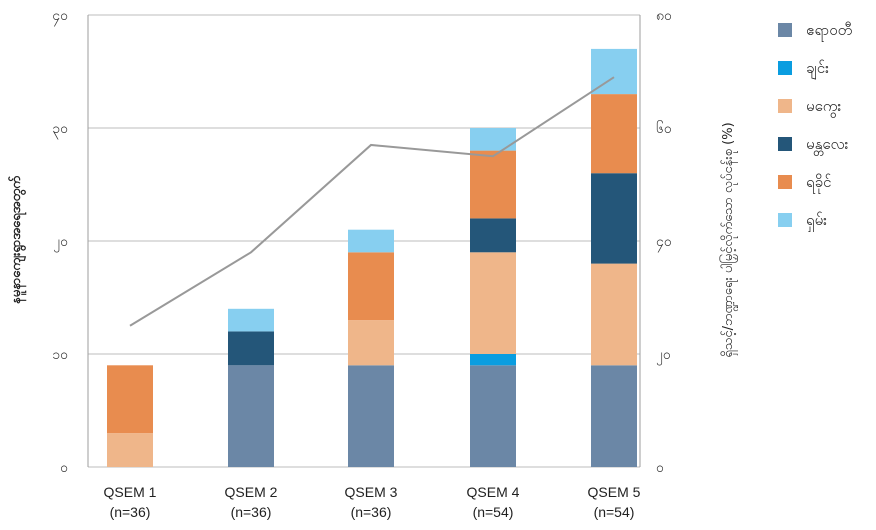 The width and height of the screenshot is (876, 530). Describe the element at coordinates (827, 145) in the screenshot. I see `legend-label: မန္တလေး` at that location.